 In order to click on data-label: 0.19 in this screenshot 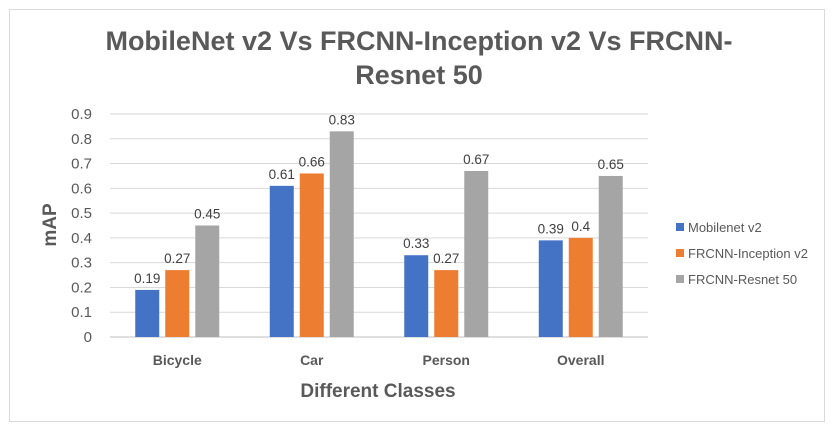, I will do `click(147, 278)`.